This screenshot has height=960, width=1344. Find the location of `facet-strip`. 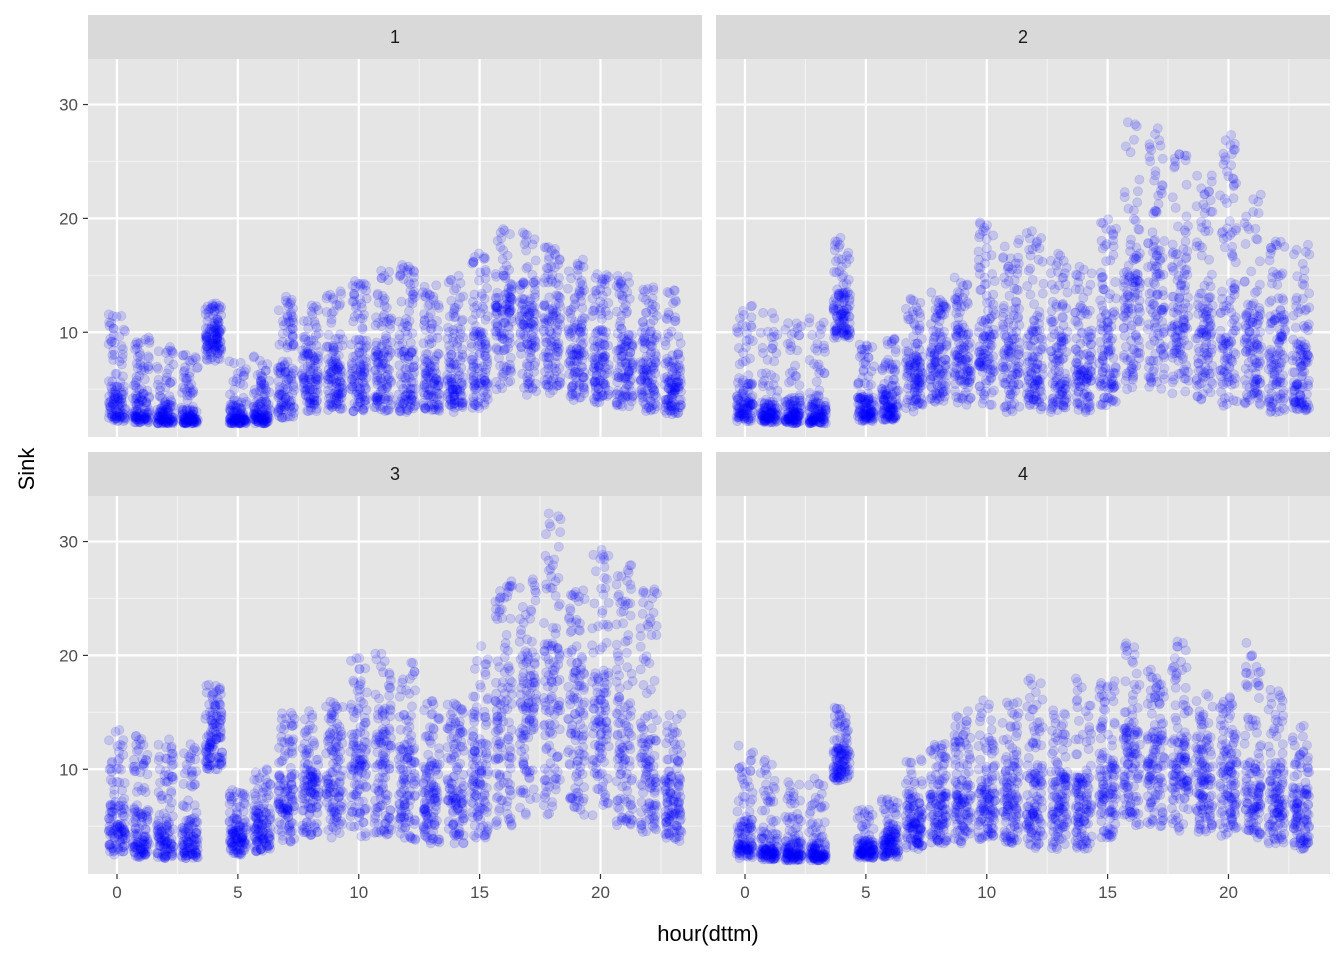

facet-strip is located at coordinates (395, 37).